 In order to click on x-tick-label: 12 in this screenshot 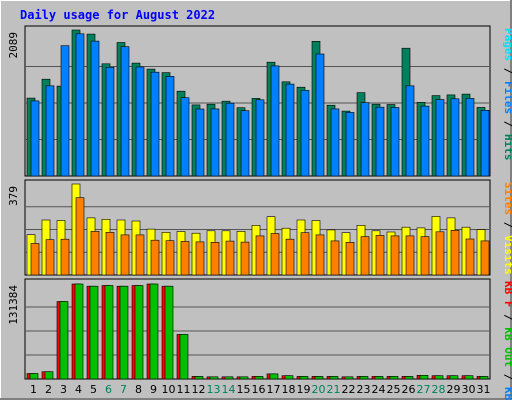, I will do `click(199, 389)`.